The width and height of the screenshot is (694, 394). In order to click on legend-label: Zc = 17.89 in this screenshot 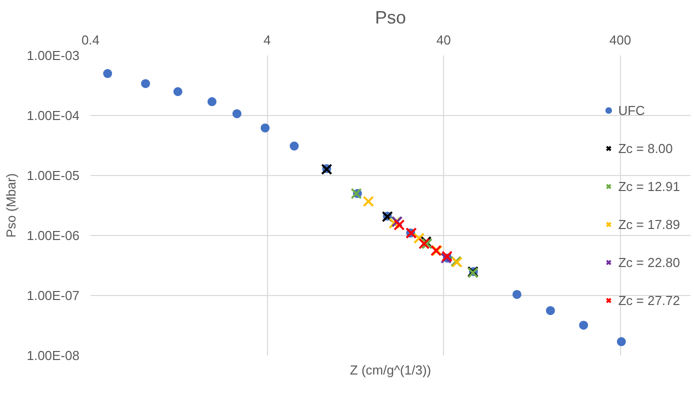, I will do `click(649, 224)`.